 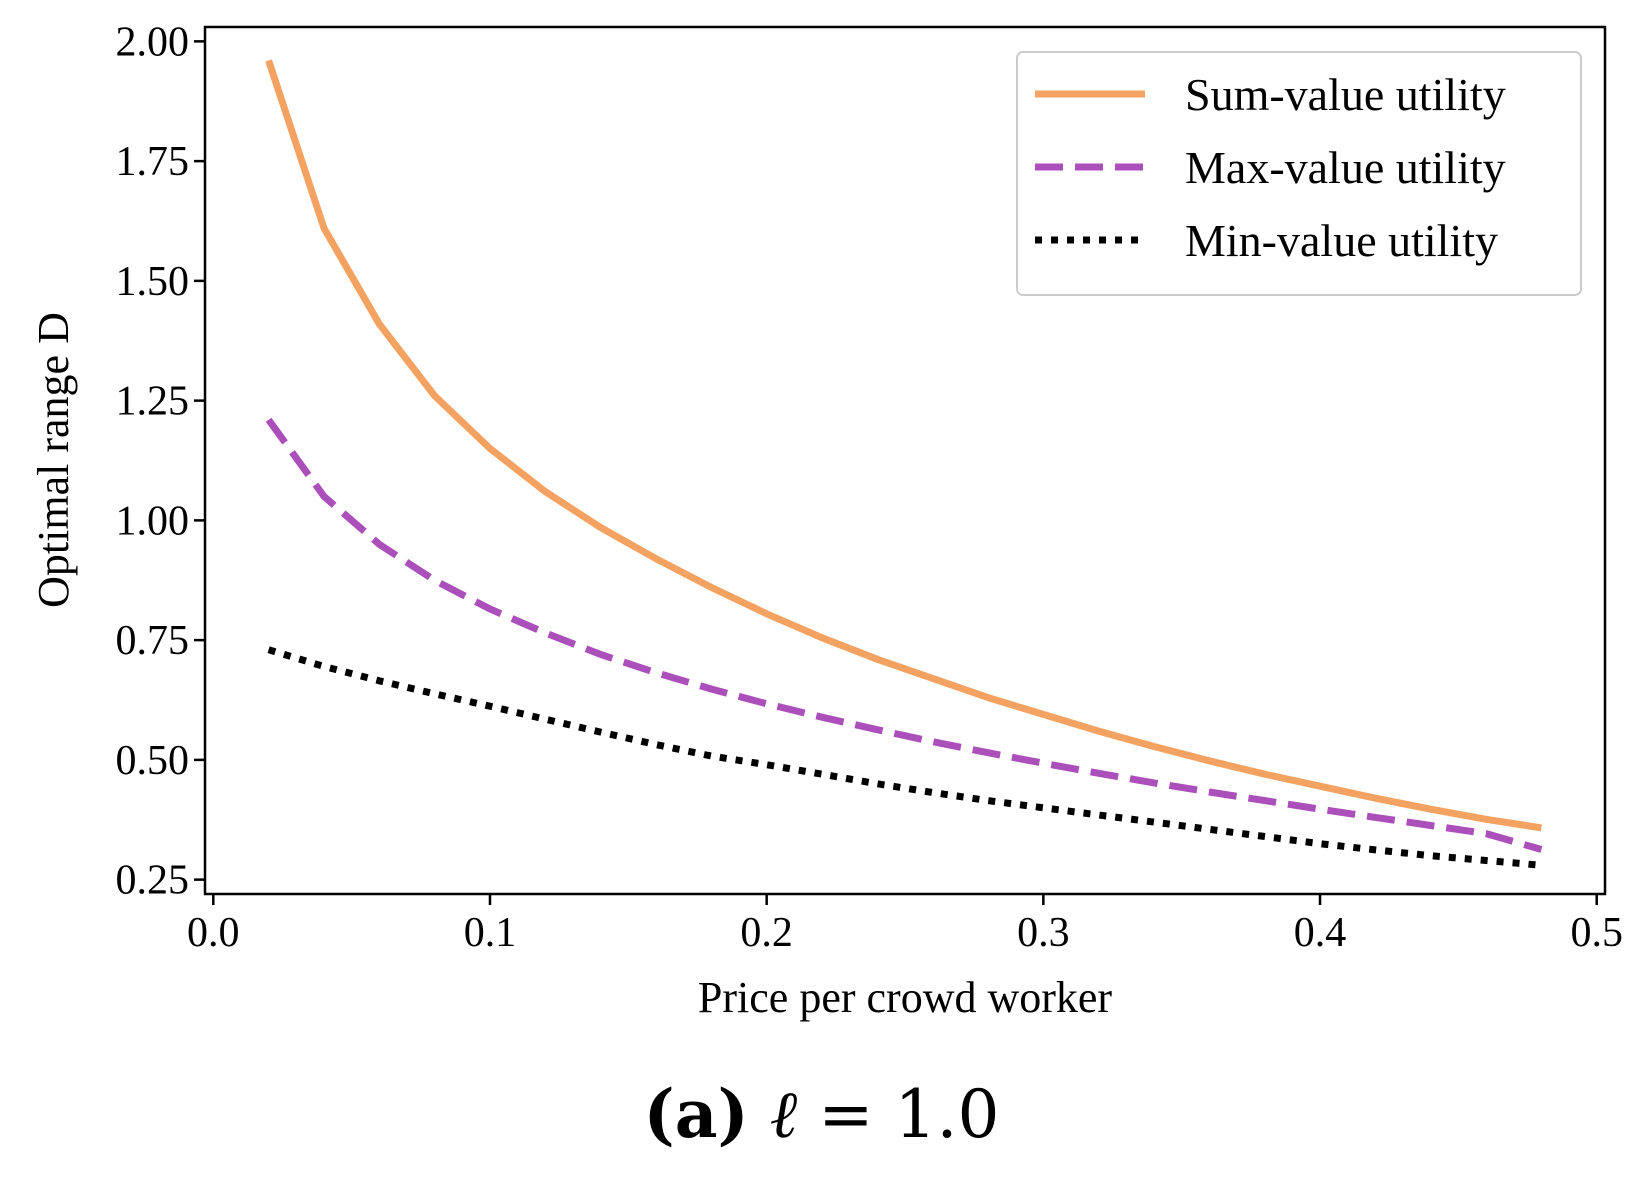 I want to click on x-axis-label: Price per crowd worker, so click(x=905, y=997).